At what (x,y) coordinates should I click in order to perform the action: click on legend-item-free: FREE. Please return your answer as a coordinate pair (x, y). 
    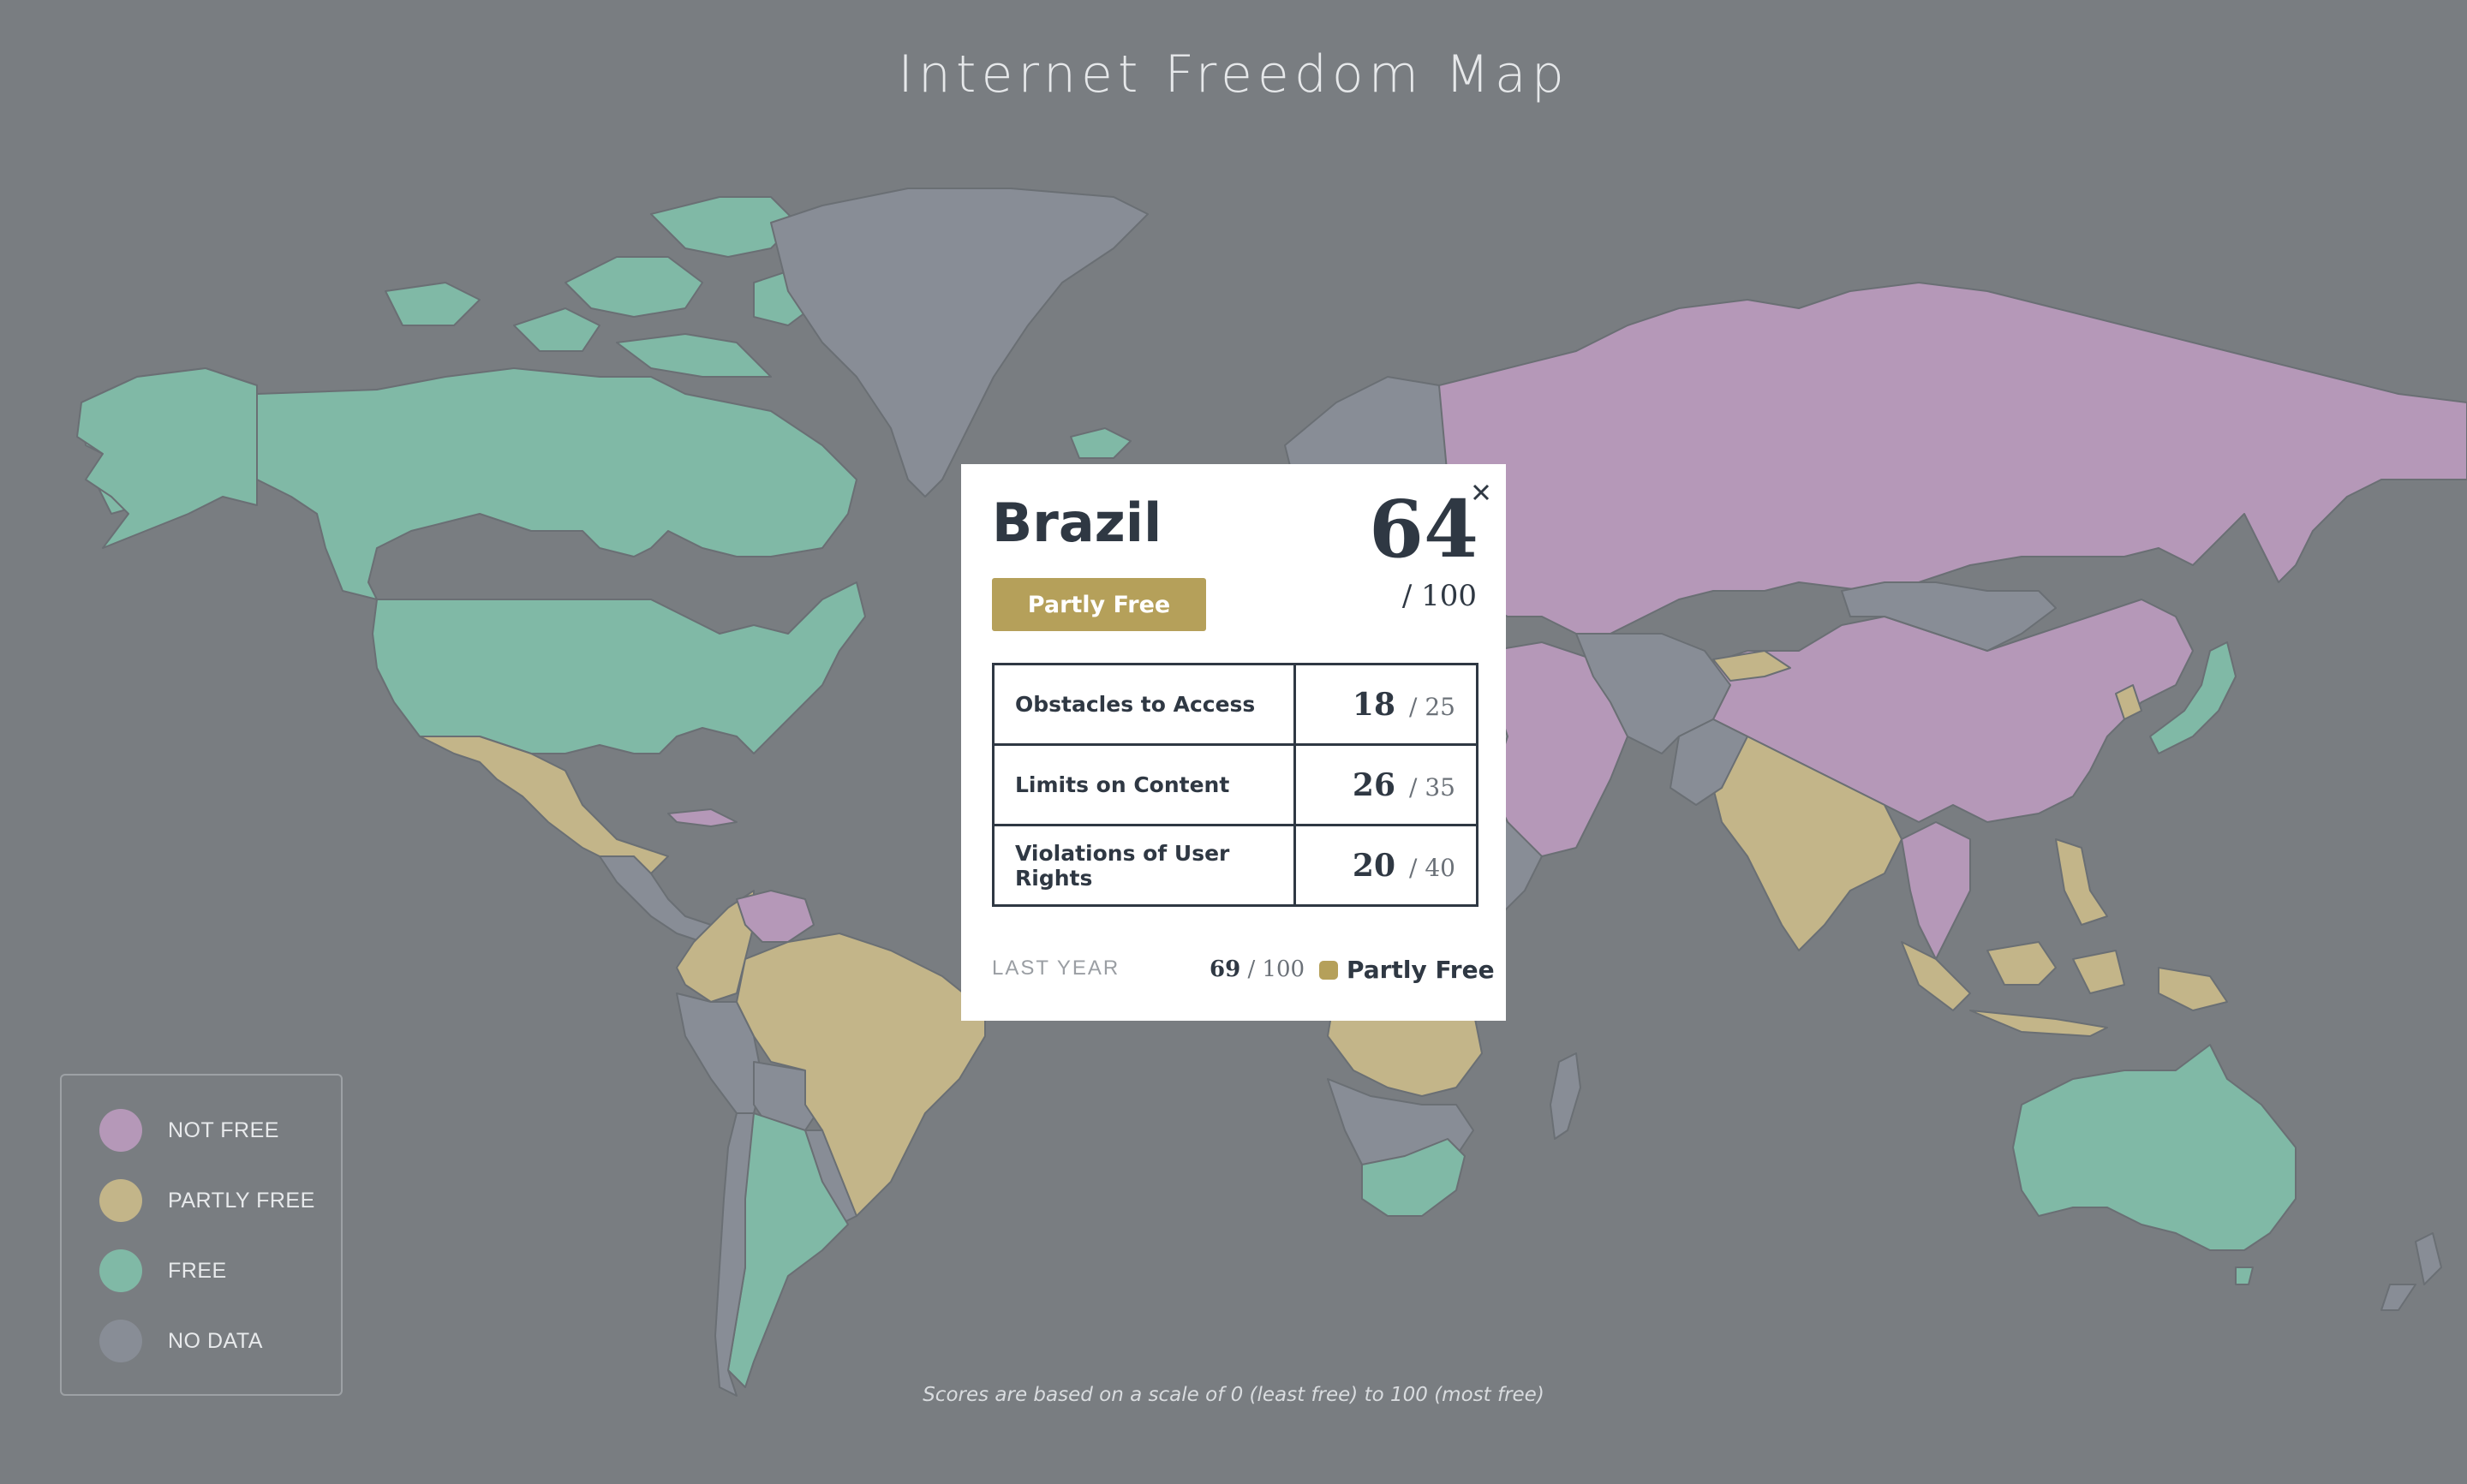
    Looking at the image, I should click on (163, 1271).